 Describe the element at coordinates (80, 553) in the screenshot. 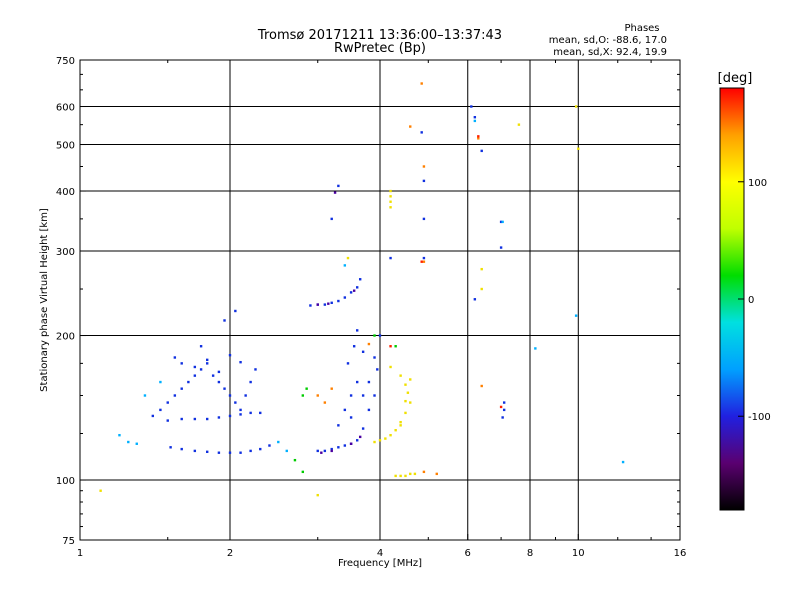

I see `x-tick-label: 1` at that location.